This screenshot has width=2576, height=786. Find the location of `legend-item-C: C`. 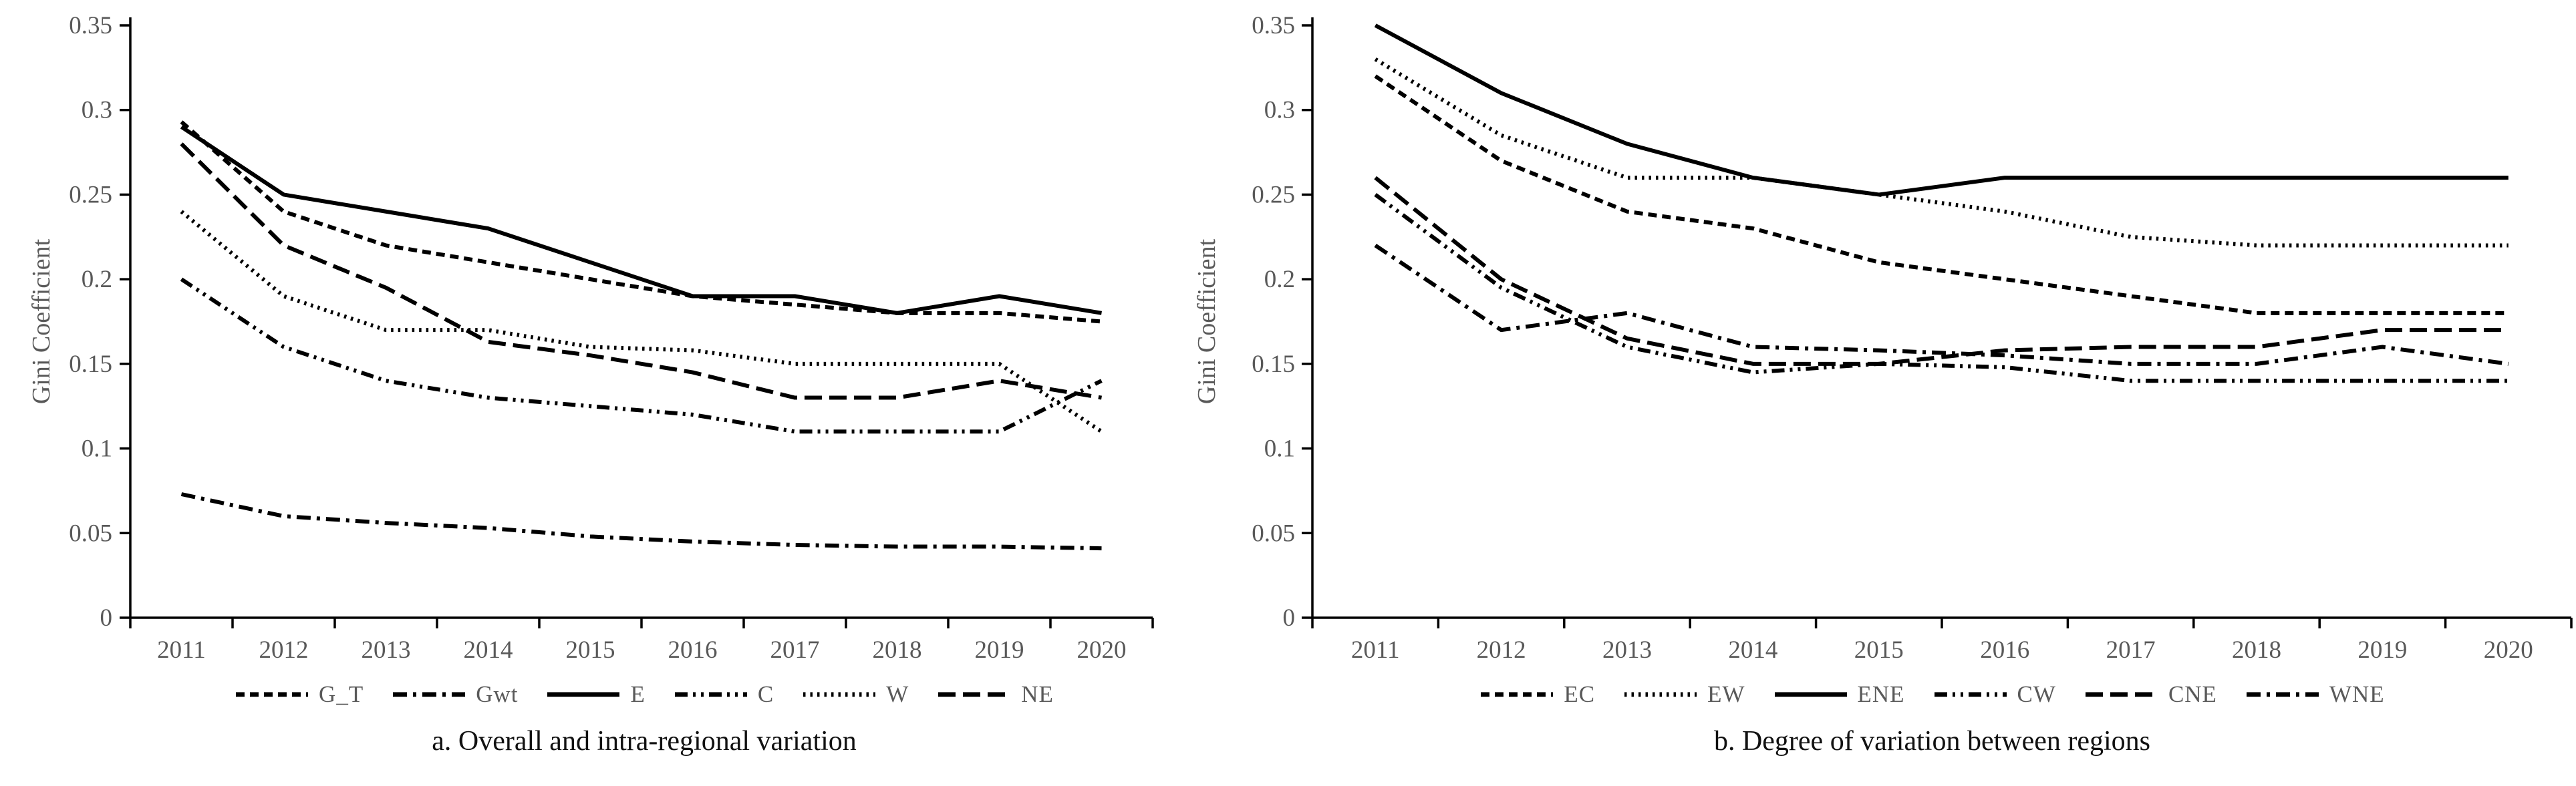

legend-item-C: C is located at coordinates (724, 694).